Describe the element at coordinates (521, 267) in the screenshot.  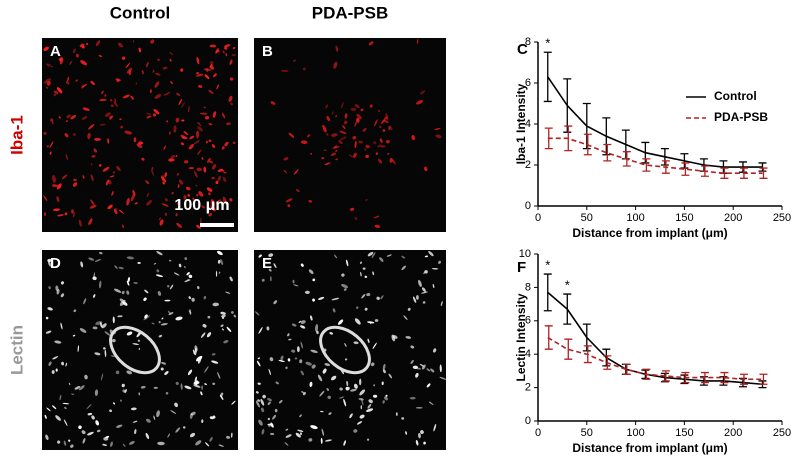
I see `panel-label: F` at that location.